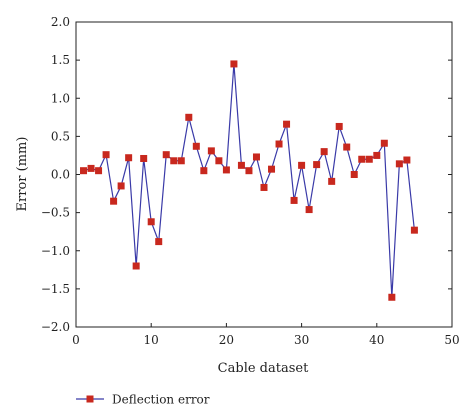  Describe the element at coordinates (60, 22) in the screenshot. I see `y-tick-label: 2.0` at that location.